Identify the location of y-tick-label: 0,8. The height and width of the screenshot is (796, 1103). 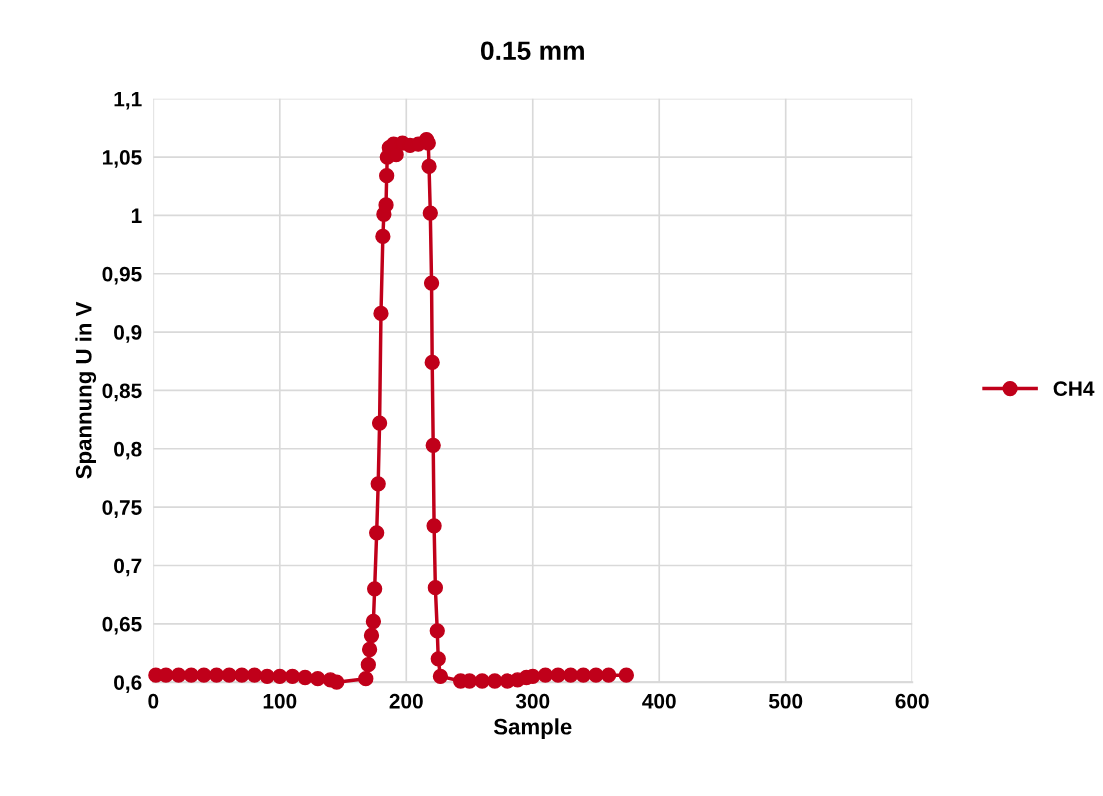
(128, 450).